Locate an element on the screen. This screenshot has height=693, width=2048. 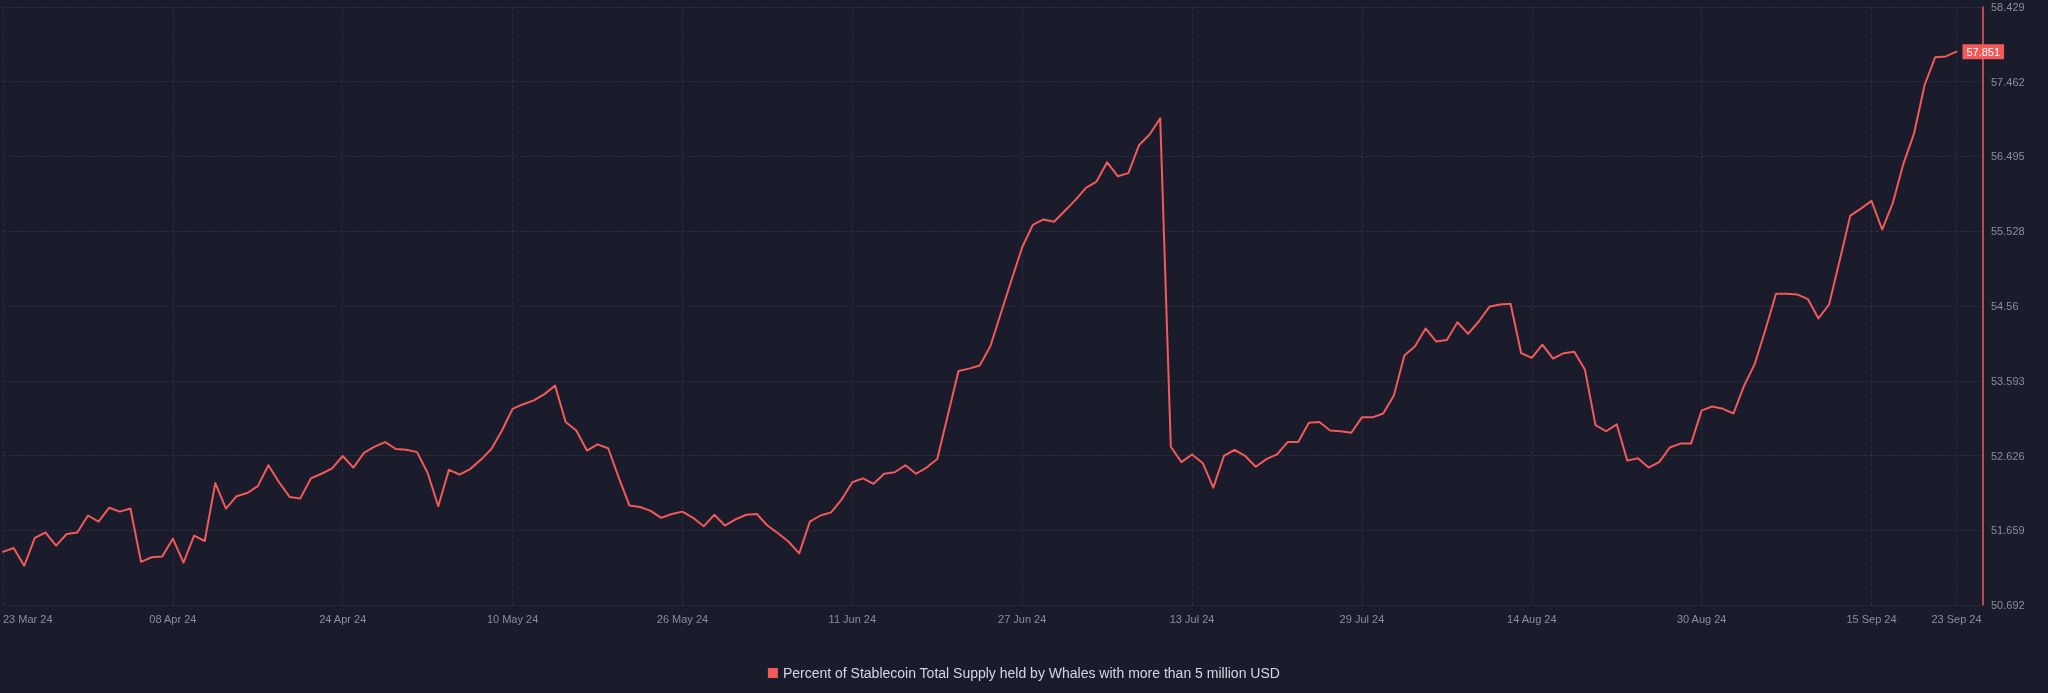
y-tick-label: 54.56 is located at coordinates (2005, 306).